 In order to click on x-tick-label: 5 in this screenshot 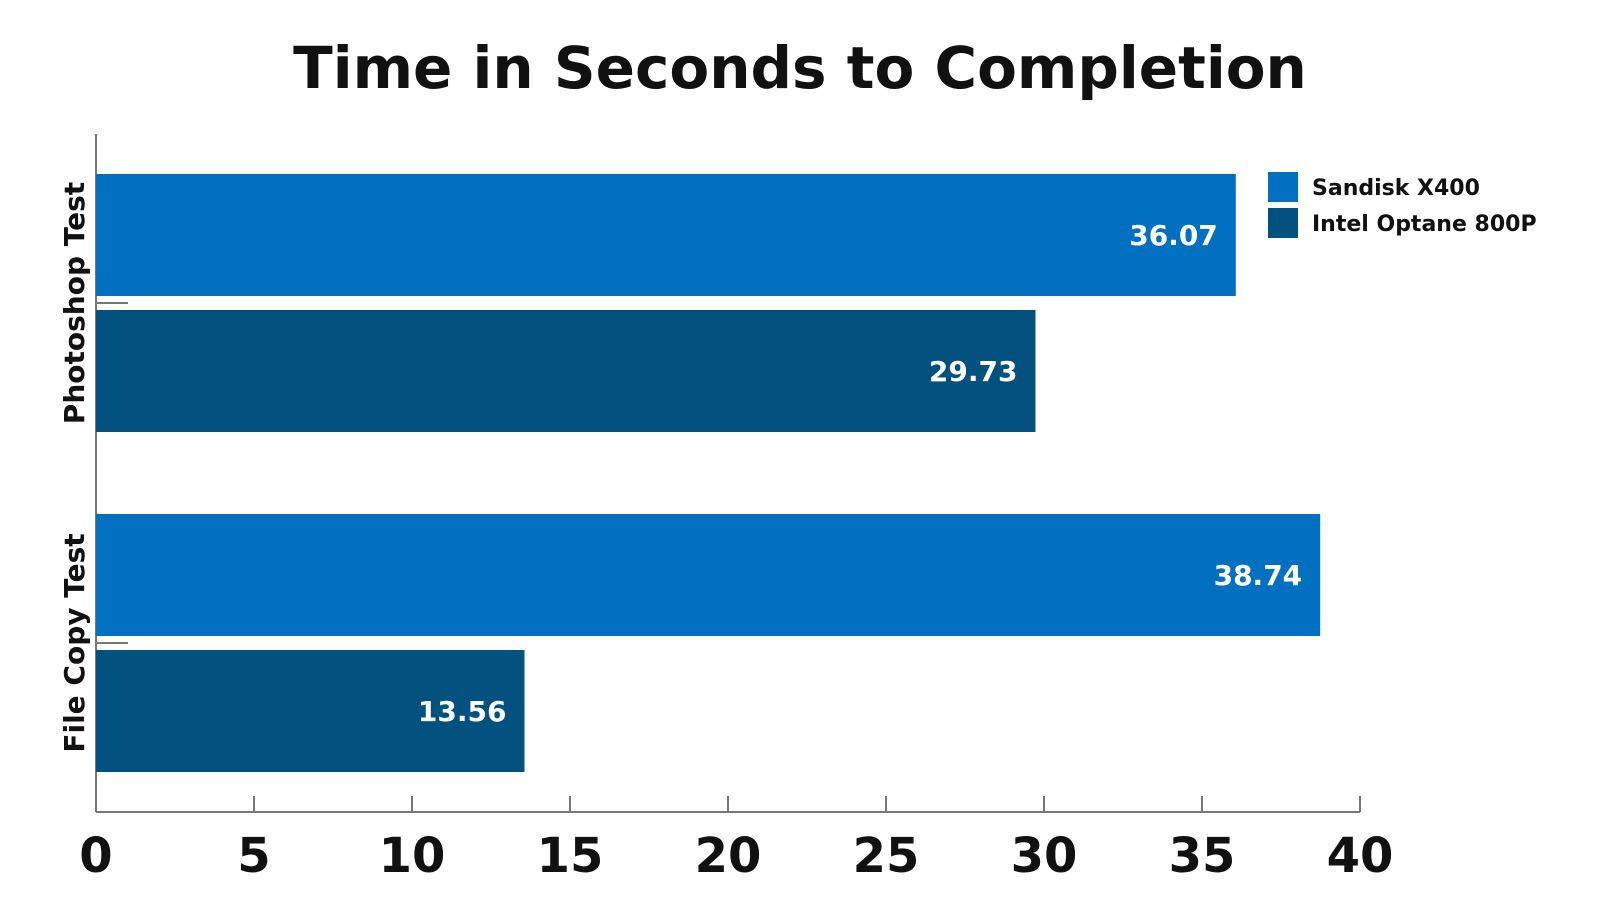, I will do `click(253, 856)`.